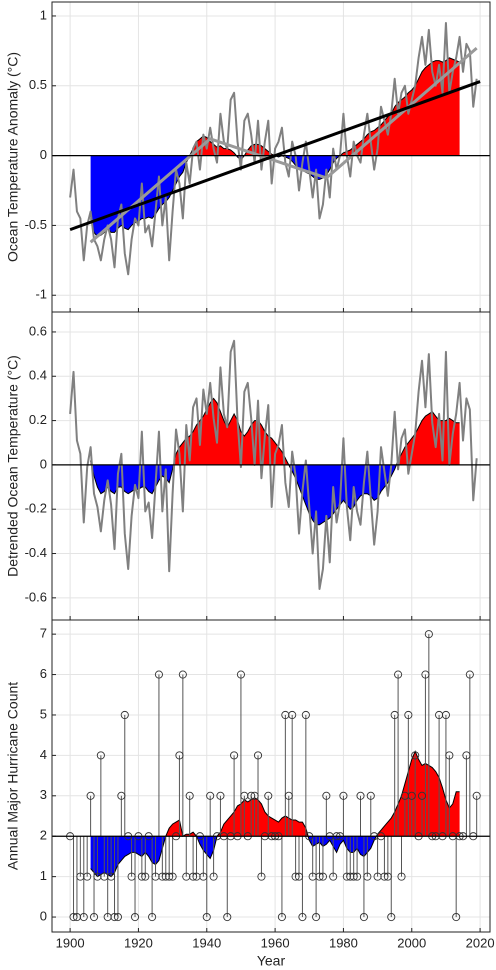 This screenshot has width=496, height=970. I want to click on y-tick-label: -0.5, so click(36, 224).